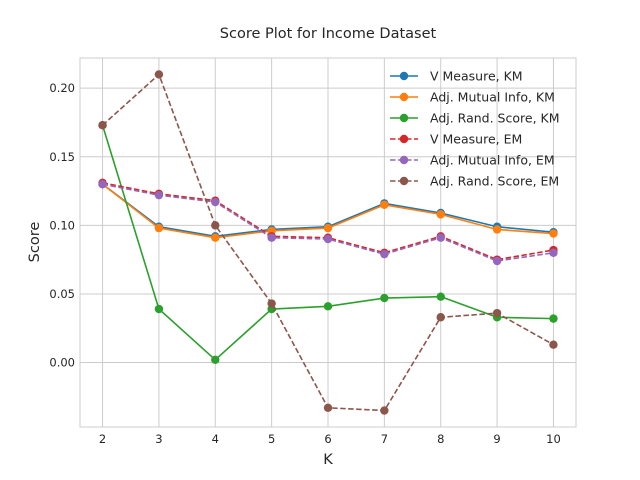 The width and height of the screenshot is (640, 480). I want to click on legend-label: Adj. Rand. Score, KM, so click(495, 118).